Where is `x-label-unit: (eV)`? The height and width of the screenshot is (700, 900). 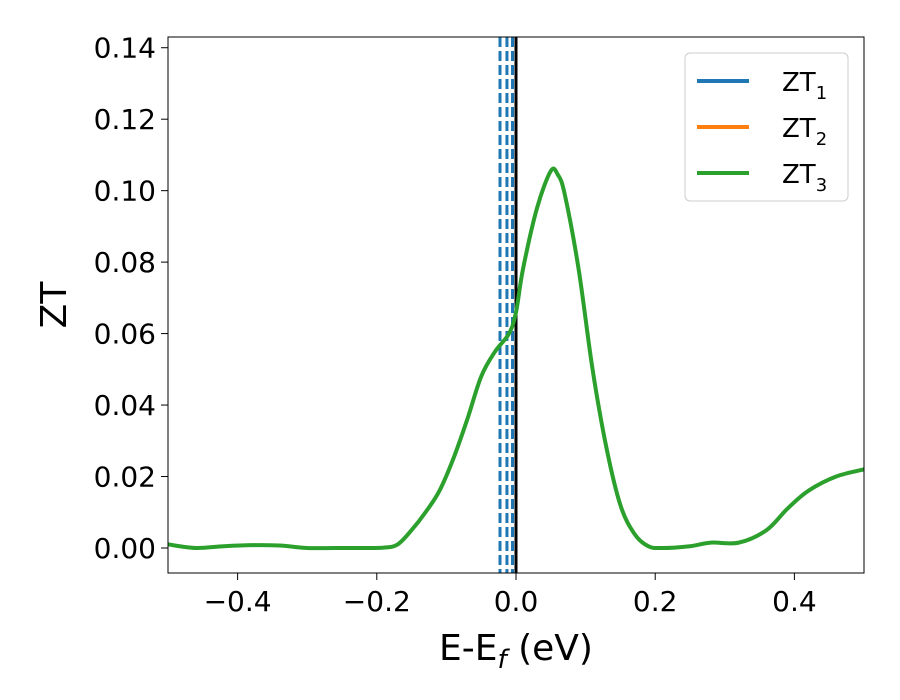 x-label-unit: (eV) is located at coordinates (550, 648).